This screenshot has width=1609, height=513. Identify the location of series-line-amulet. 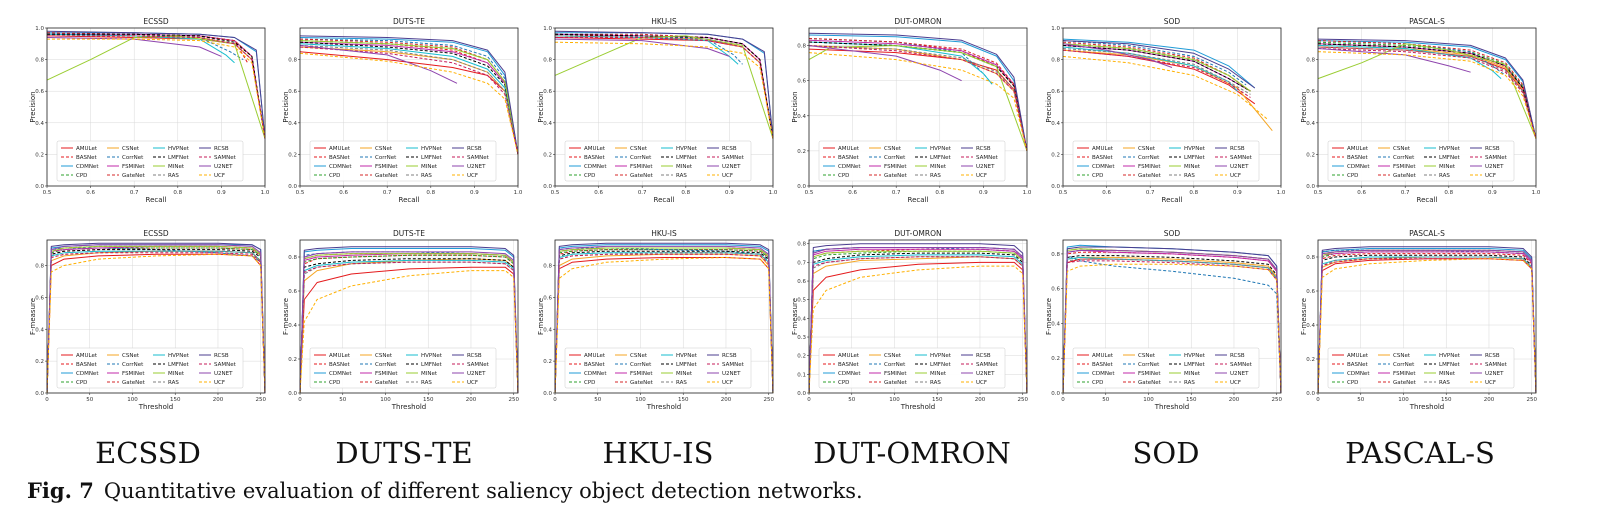
(409, 330).